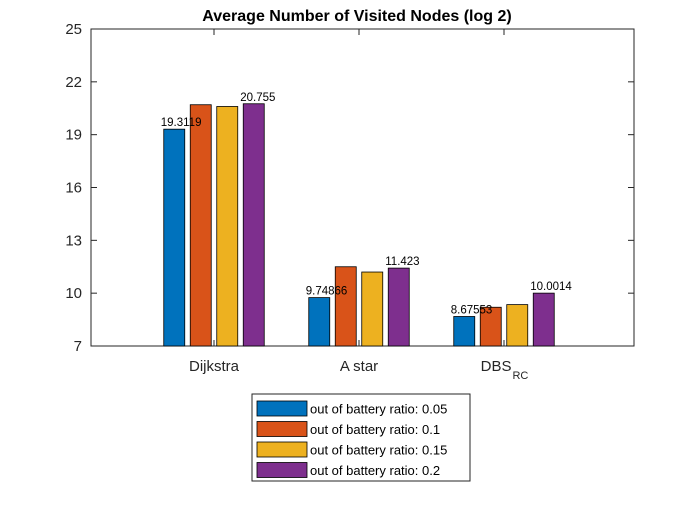  What do you see at coordinates (378, 409) in the screenshot?
I see `legend-entry-label: out of battery ratio: 0.05` at bounding box center [378, 409].